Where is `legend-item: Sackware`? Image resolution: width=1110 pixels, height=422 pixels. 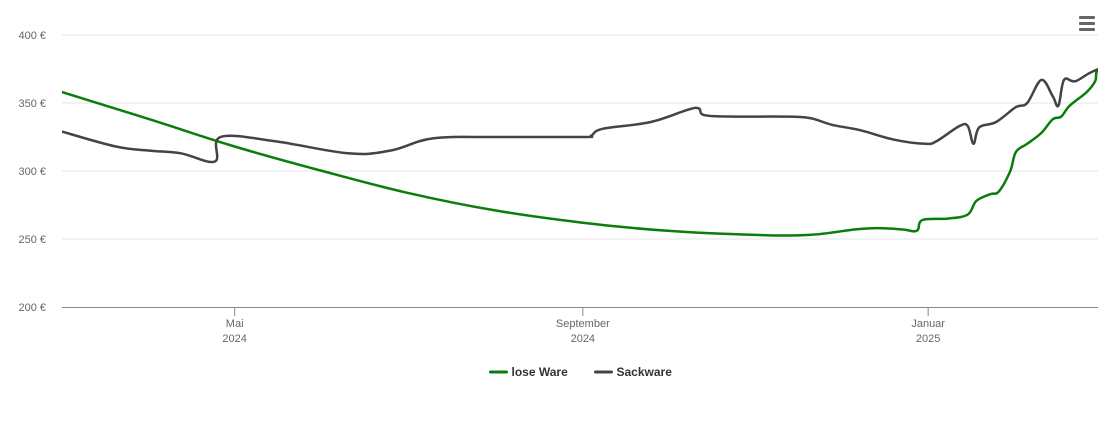
legend-item: Sackware is located at coordinates (633, 372).